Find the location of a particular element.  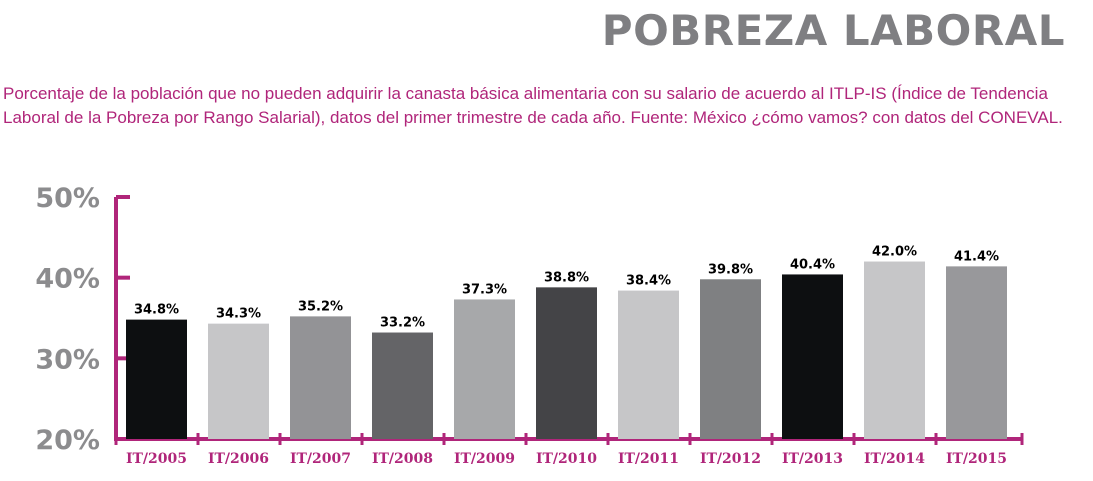

x-tick-label: IT/2011 is located at coordinates (648, 459).